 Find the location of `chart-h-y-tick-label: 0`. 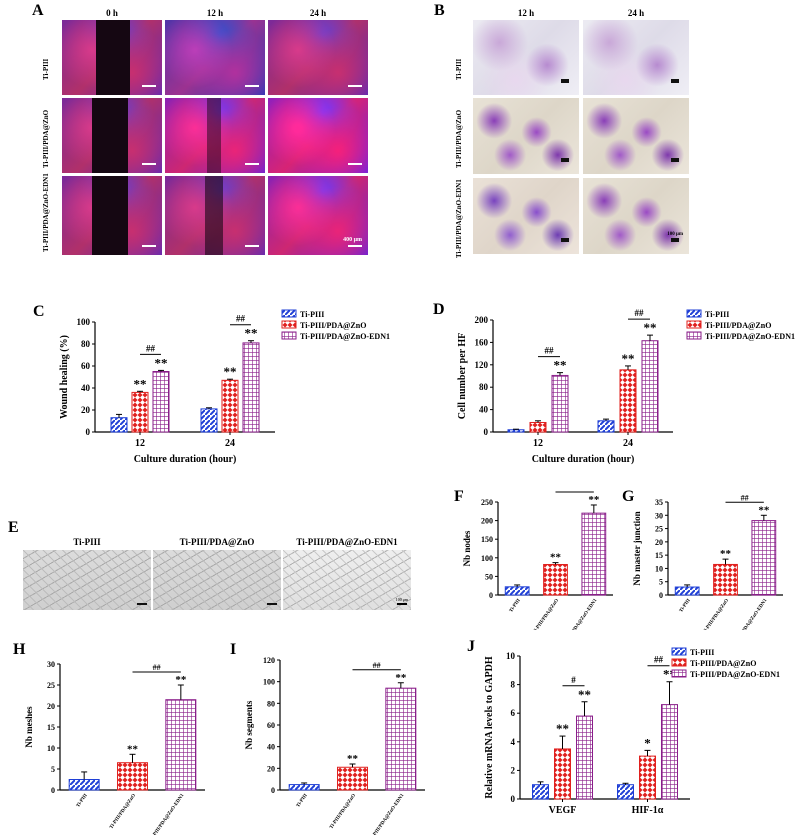

chart-h-y-tick-label: 0 is located at coordinates (53, 790).